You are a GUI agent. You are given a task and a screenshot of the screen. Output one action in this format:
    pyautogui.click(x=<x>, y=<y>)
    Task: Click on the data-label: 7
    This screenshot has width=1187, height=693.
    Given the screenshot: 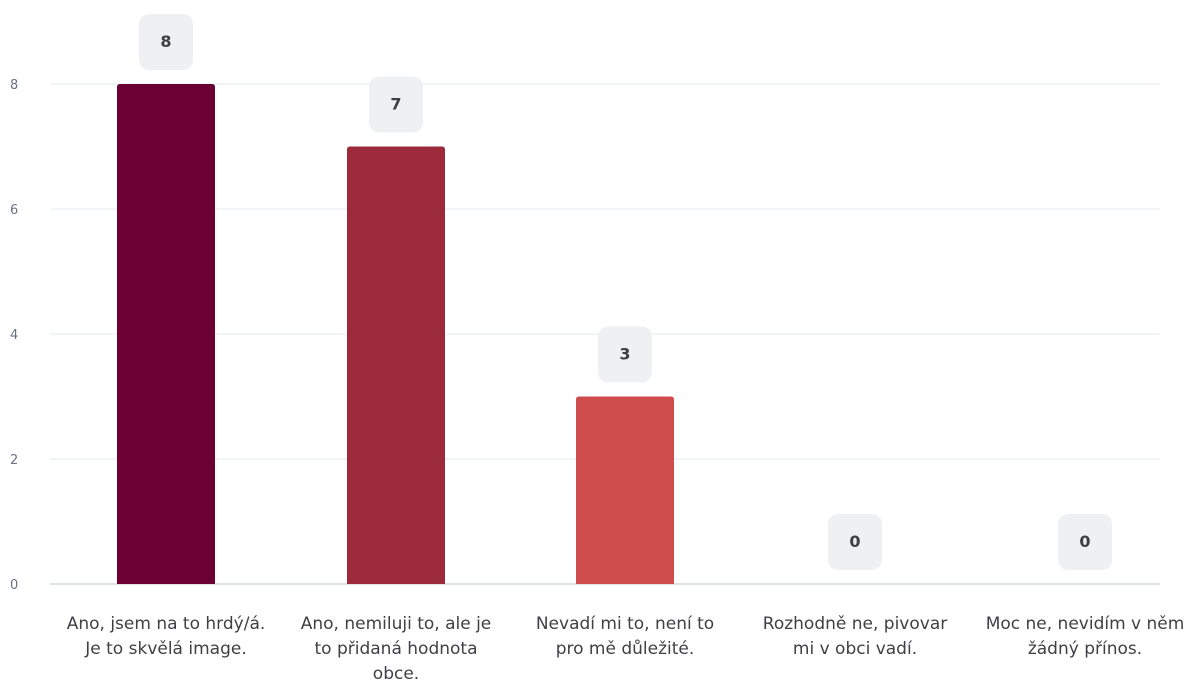 What is the action you would take?
    pyautogui.click(x=395, y=104)
    